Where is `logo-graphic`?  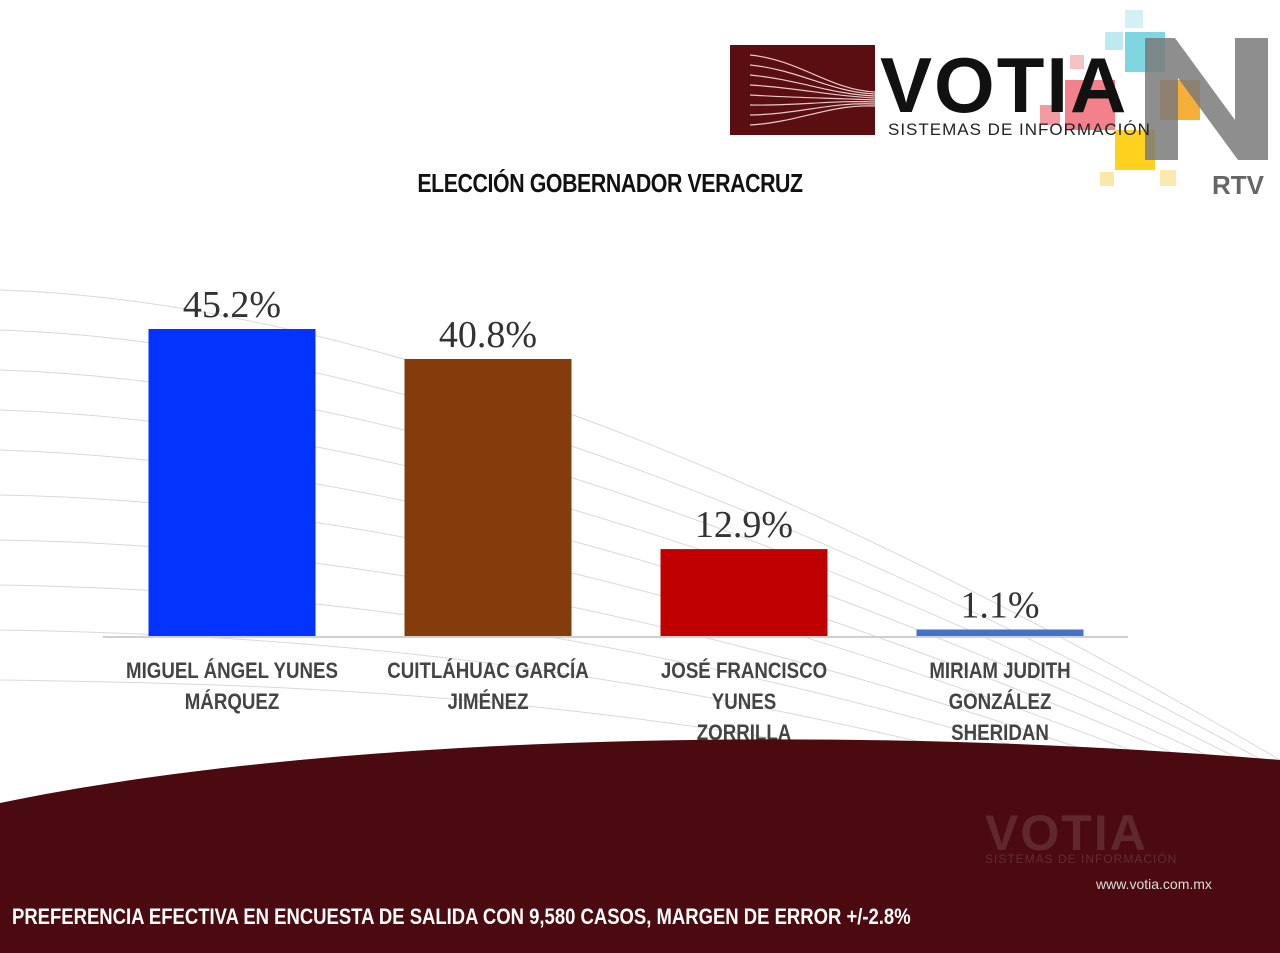
logo-graphic is located at coordinates (999, 98).